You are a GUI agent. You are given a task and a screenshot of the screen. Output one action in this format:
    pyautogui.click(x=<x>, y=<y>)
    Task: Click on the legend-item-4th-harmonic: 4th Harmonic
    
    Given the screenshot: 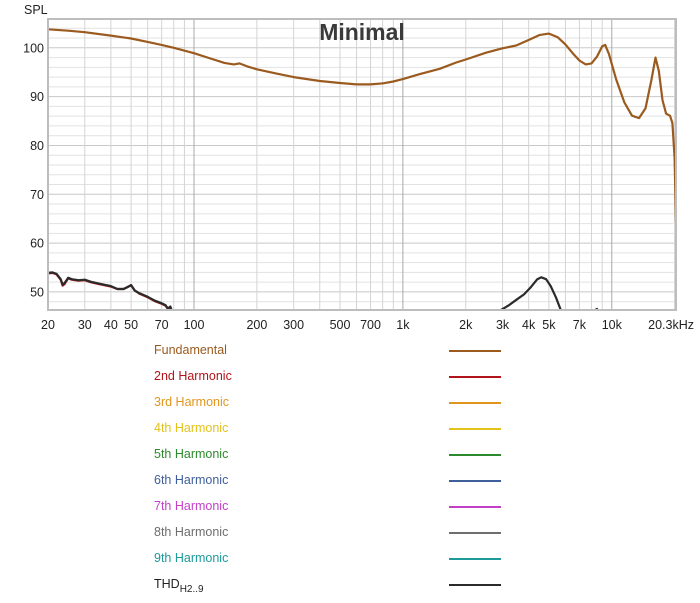 What is the action you would take?
    pyautogui.click(x=334, y=431)
    